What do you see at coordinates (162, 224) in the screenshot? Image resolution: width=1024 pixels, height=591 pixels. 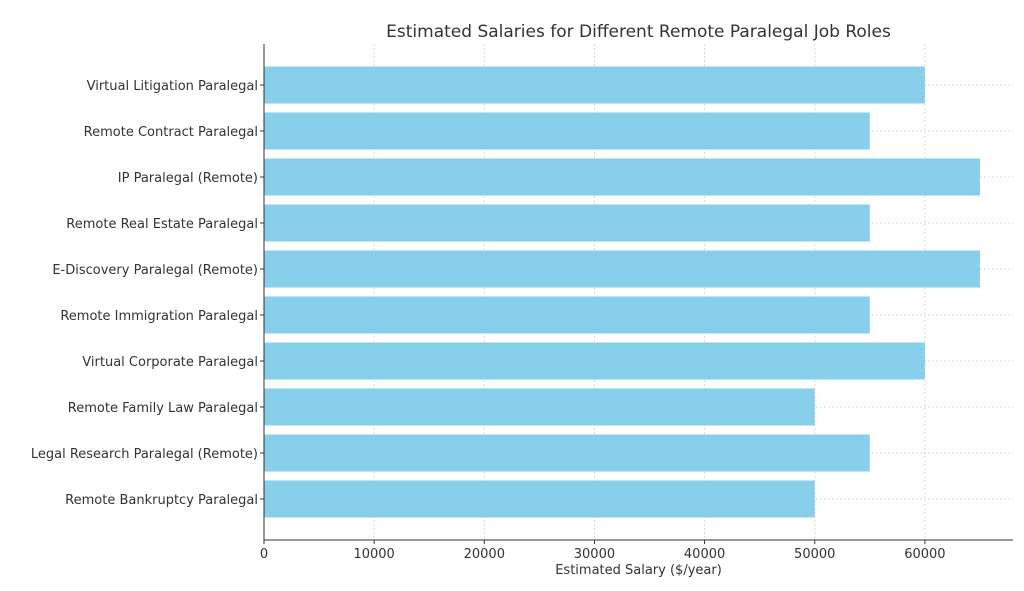 I see `y-tick-label: Remote Real Estate Paralegal` at bounding box center [162, 224].